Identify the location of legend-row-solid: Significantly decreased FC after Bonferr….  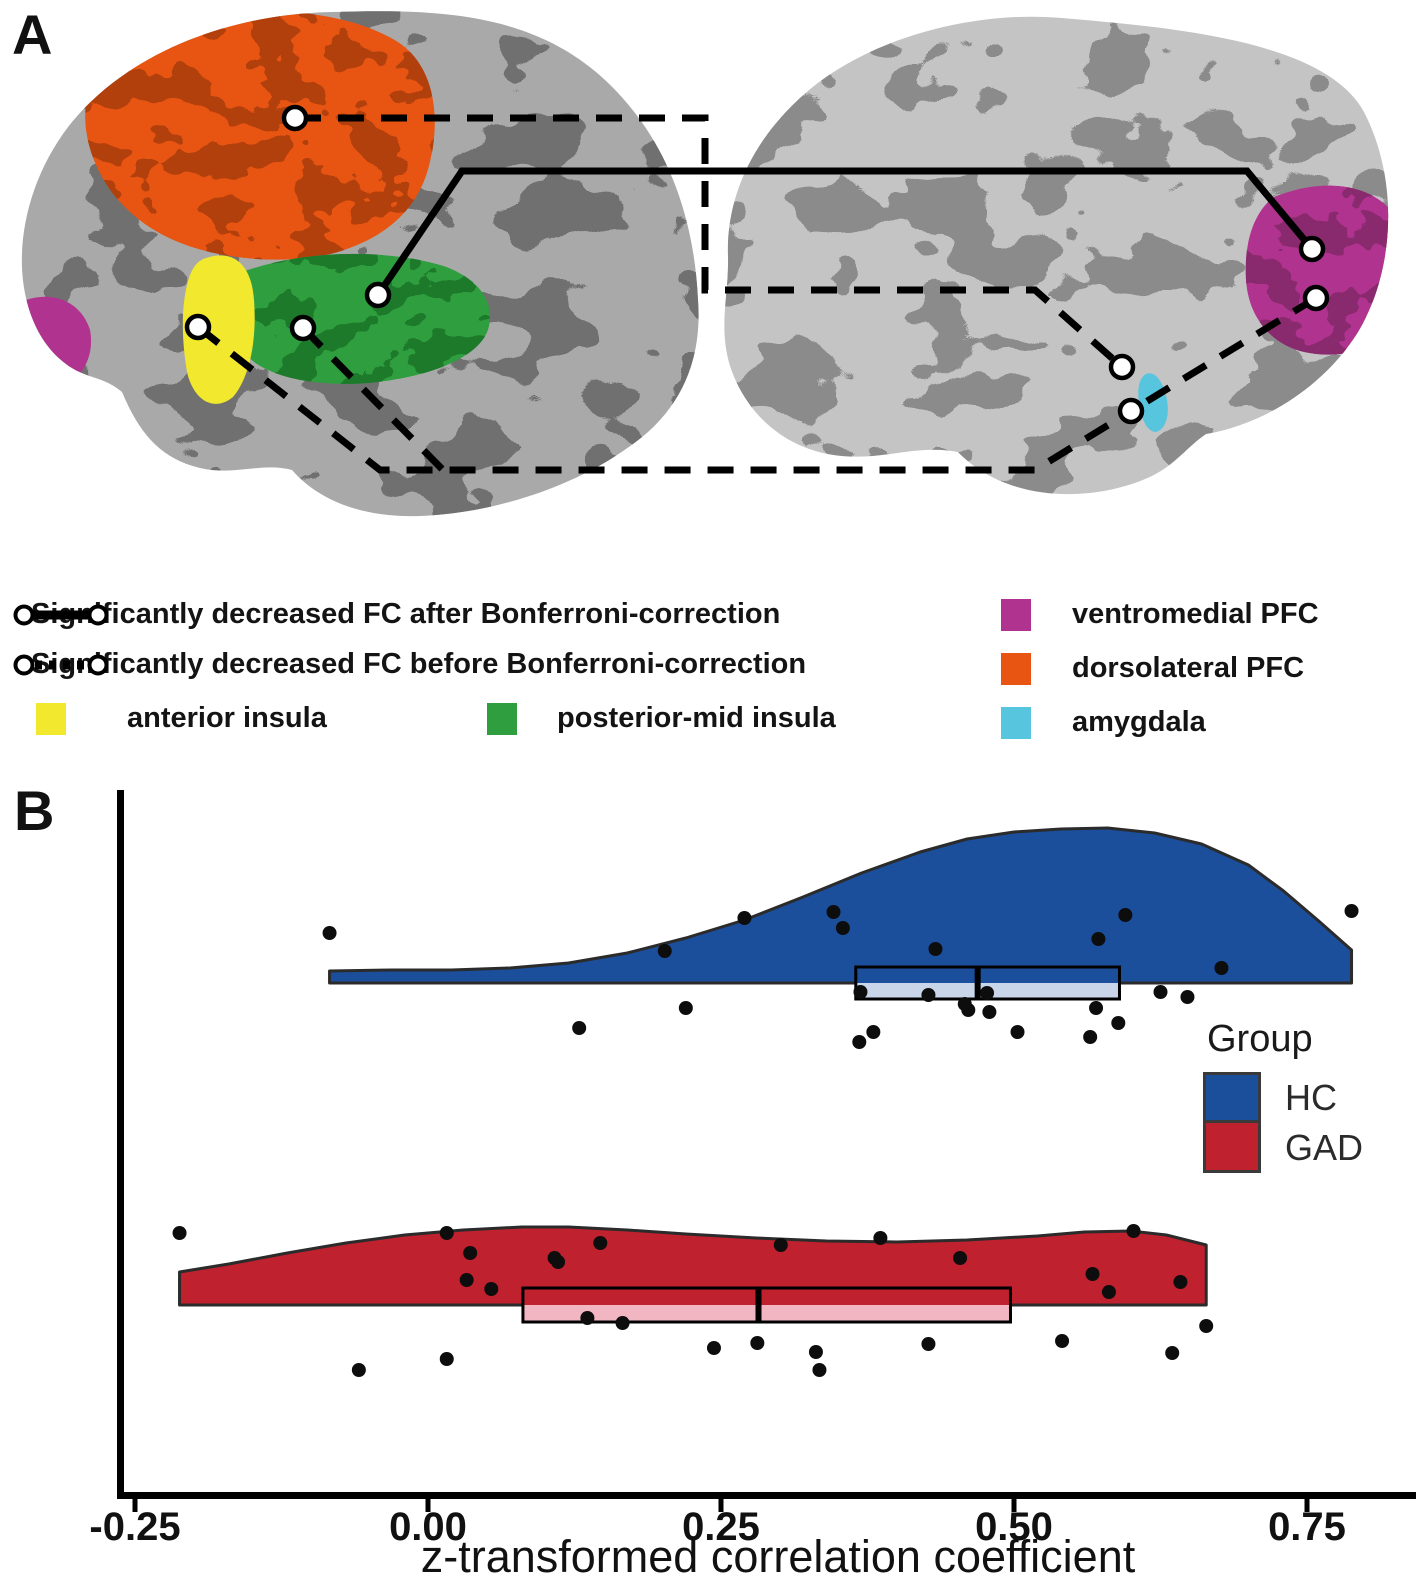
(396, 614).